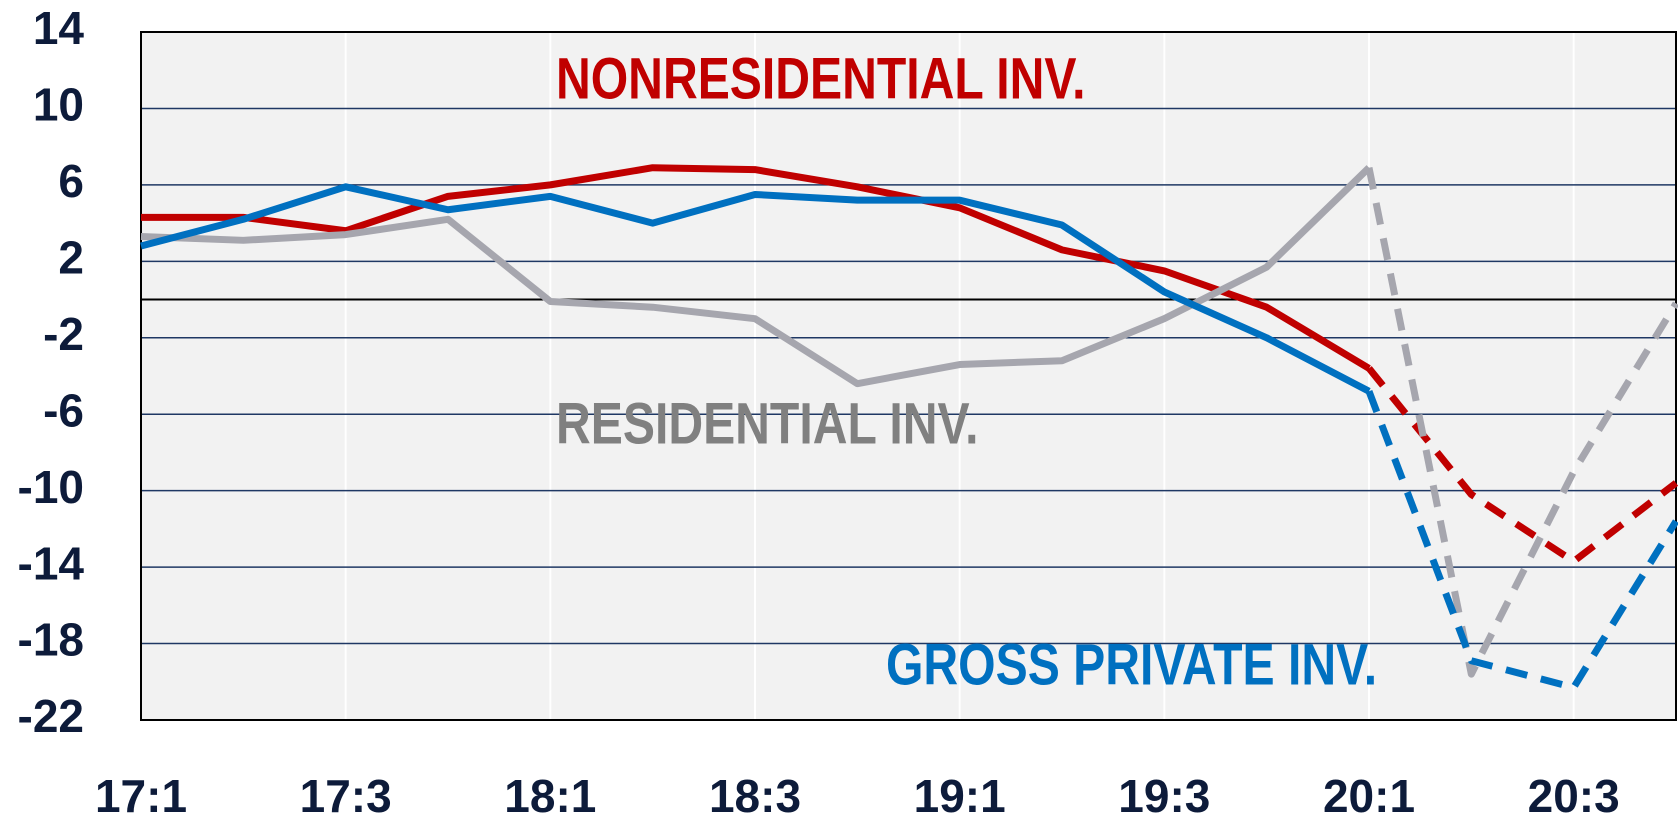 The height and width of the screenshot is (826, 1678). I want to click on x-tick-label: 20:3, so click(1574, 796).